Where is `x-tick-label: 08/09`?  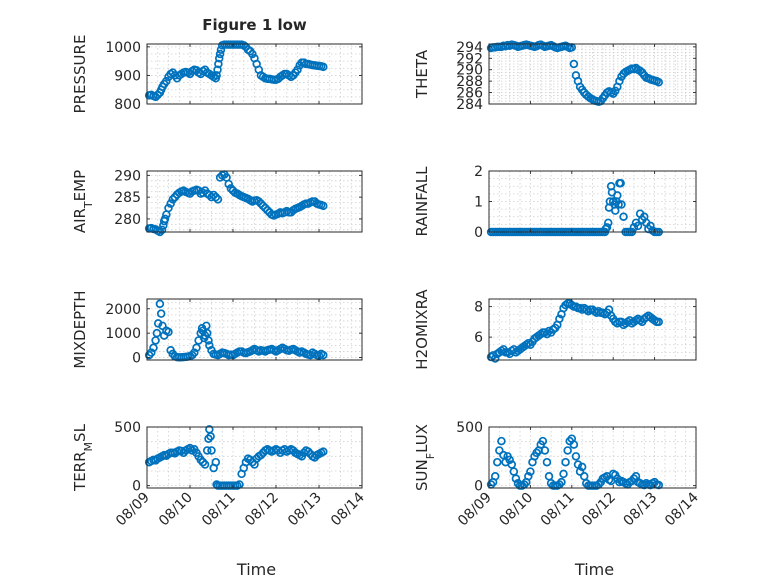
x-tick-label: 08/09 is located at coordinates (133, 510).